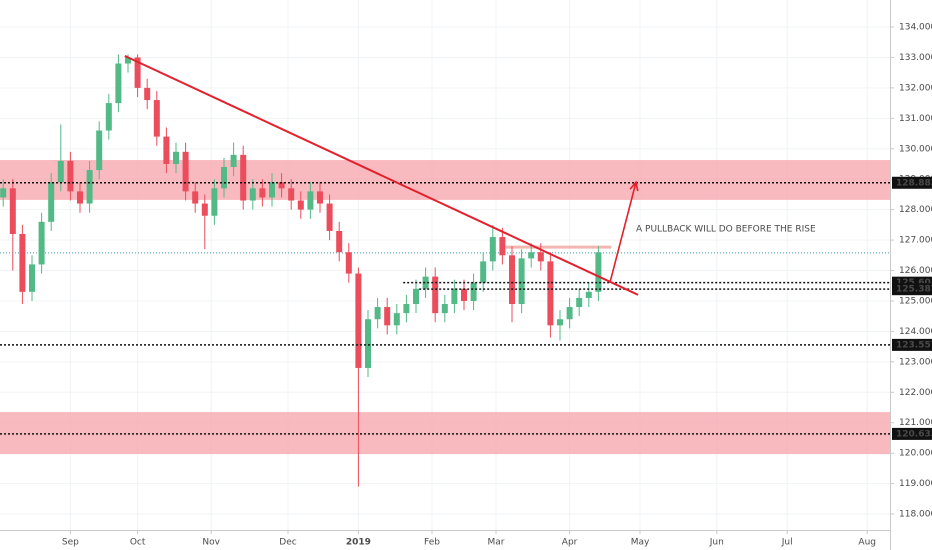 The image size is (932, 550). I want to click on y-tick-label: 123.000, so click(915, 362).